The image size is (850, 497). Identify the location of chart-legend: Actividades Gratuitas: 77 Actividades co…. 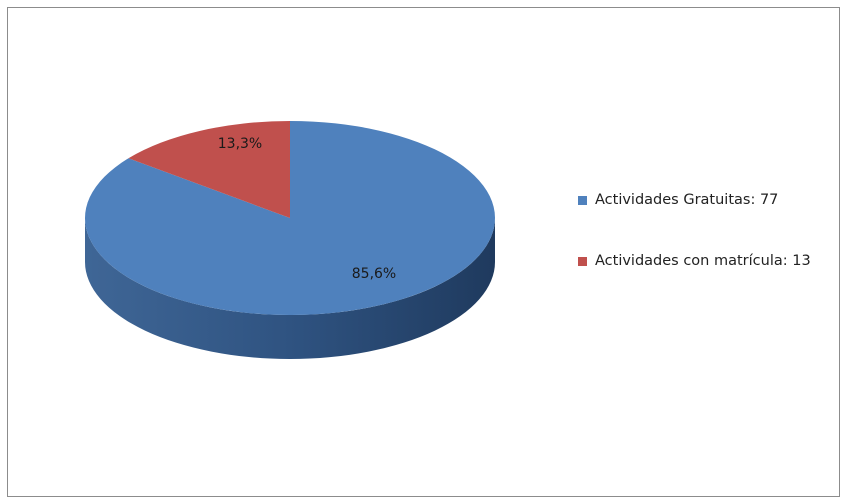
(710, 231).